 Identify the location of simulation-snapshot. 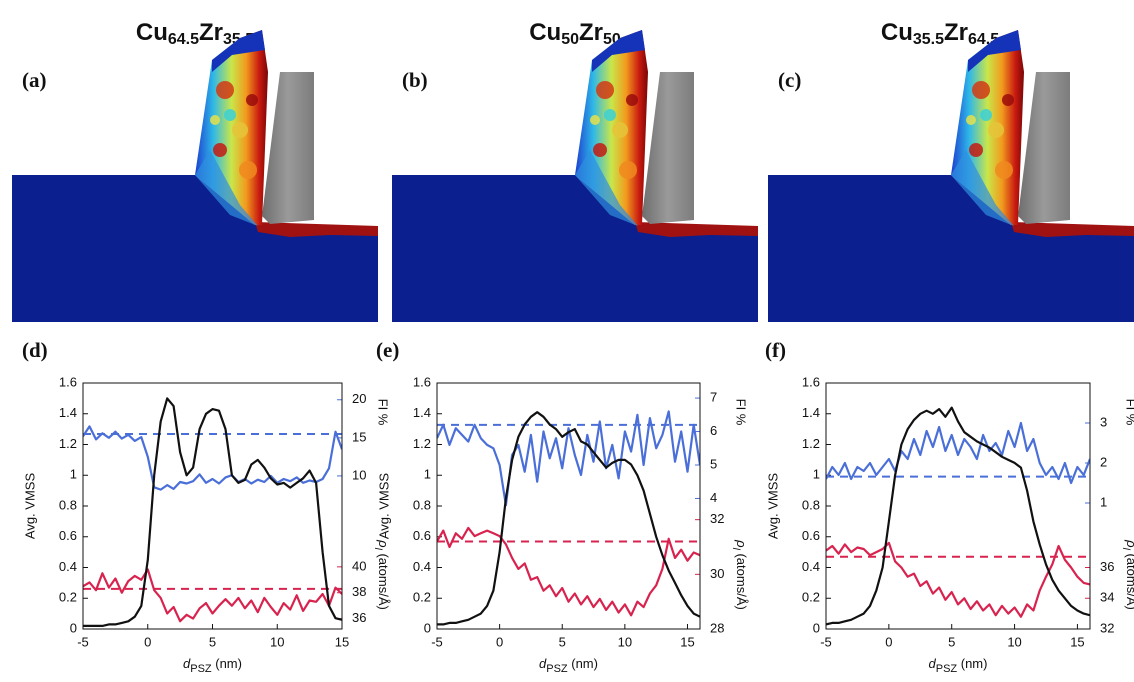
(951, 176).